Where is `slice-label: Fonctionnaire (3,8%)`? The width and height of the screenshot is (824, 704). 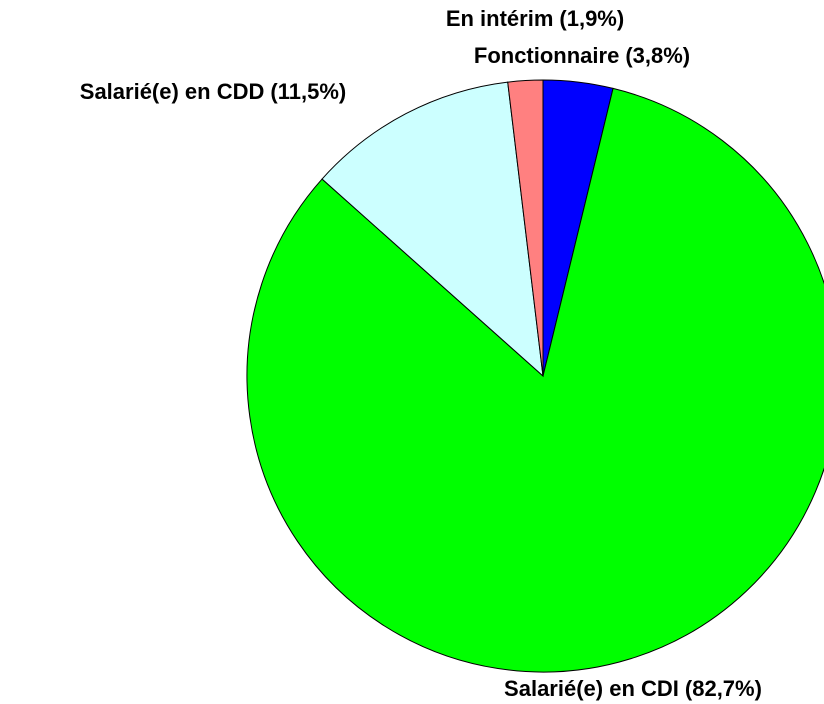
slice-label: Fonctionnaire (3,8%) is located at coordinates (582, 55).